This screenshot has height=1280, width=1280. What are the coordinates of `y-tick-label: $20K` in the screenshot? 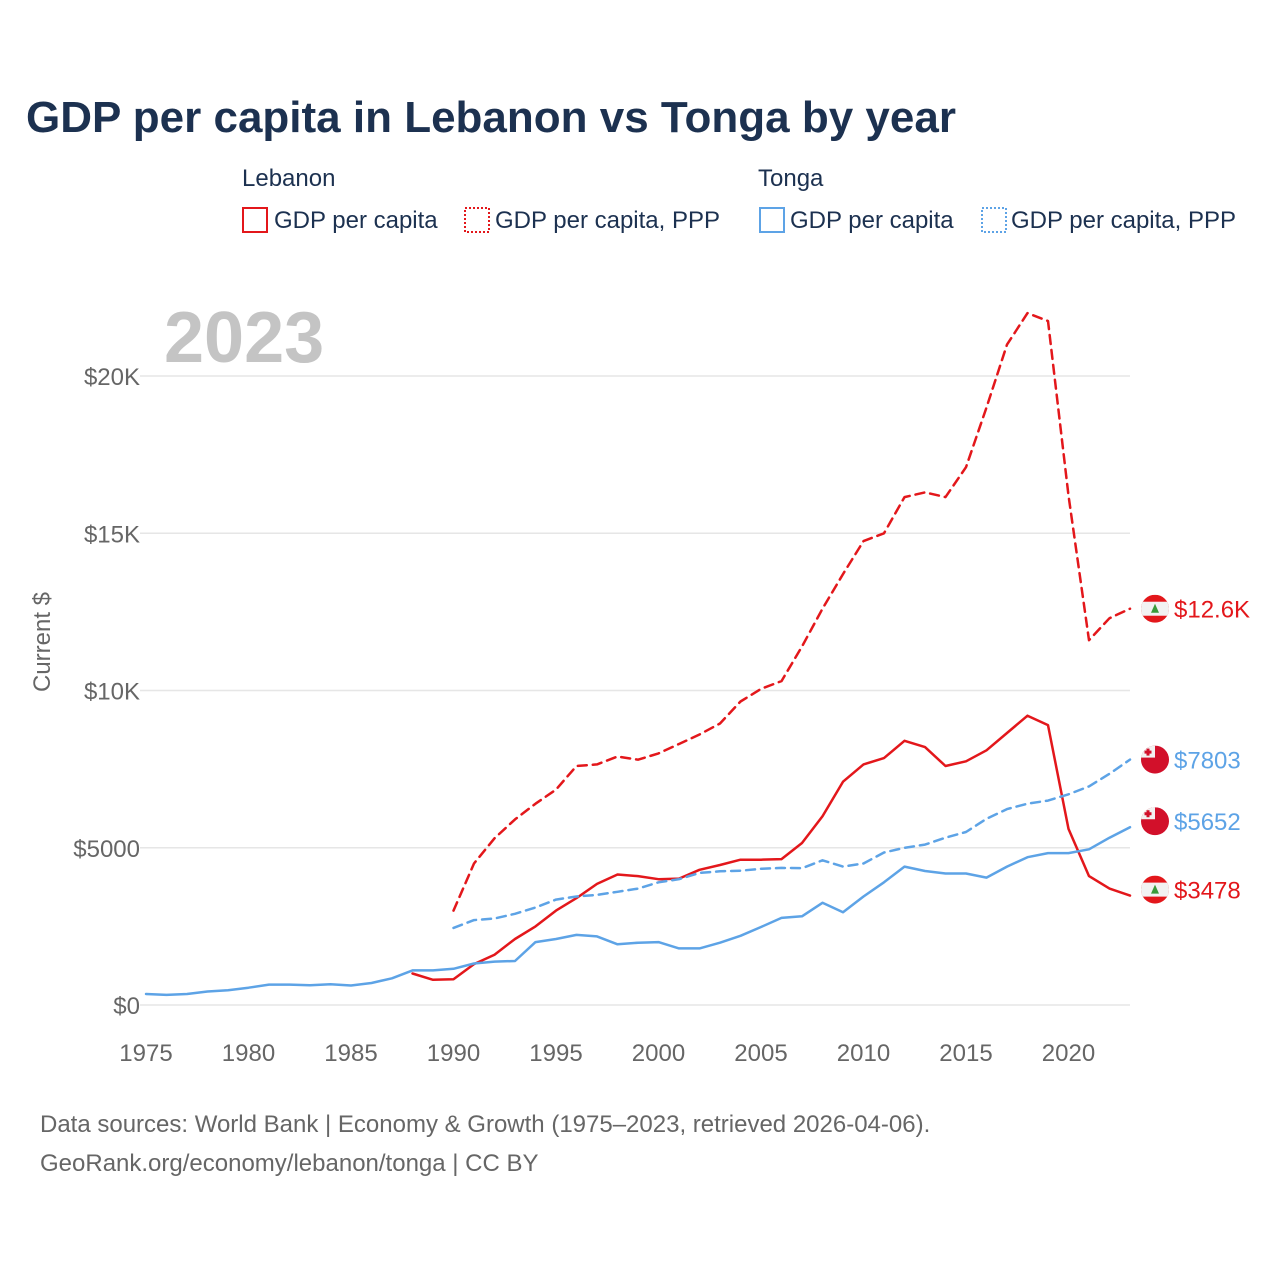 It's located at (112, 377).